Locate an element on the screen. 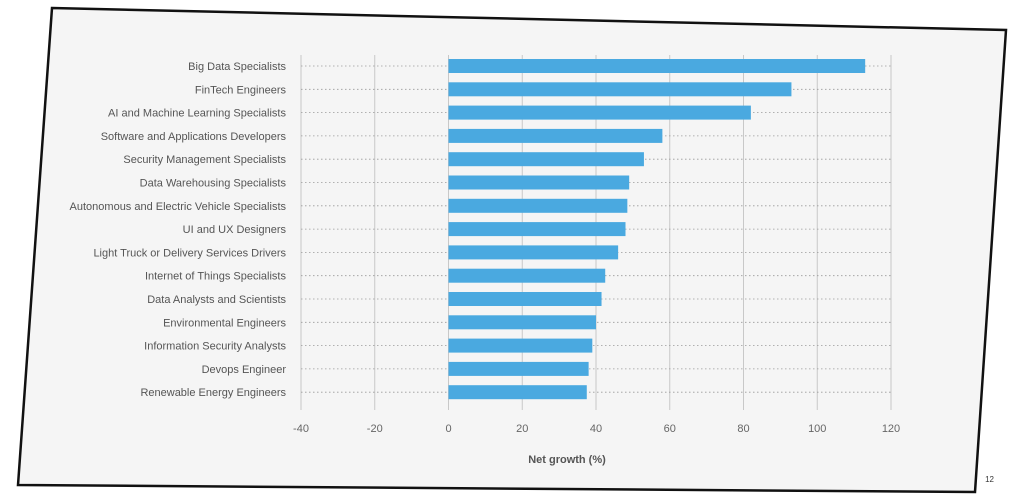  x-axis-title: Net growth (%) is located at coordinates (567, 460).